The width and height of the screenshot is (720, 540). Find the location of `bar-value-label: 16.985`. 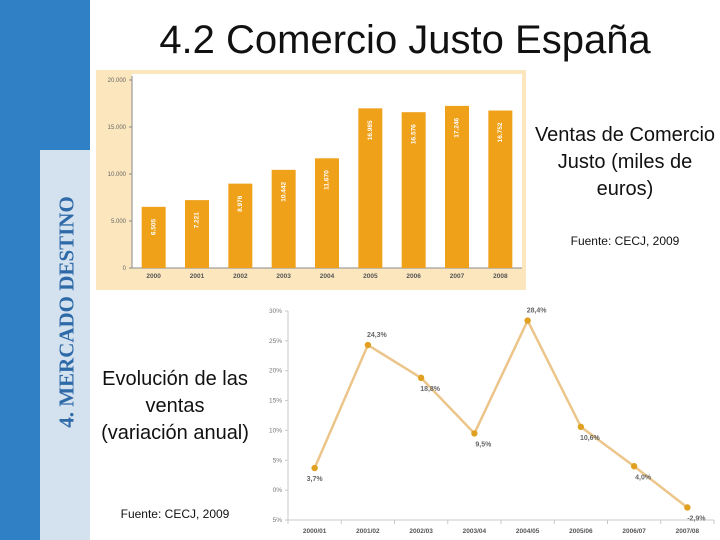

bar-value-label: 16.985 is located at coordinates (370, 130).